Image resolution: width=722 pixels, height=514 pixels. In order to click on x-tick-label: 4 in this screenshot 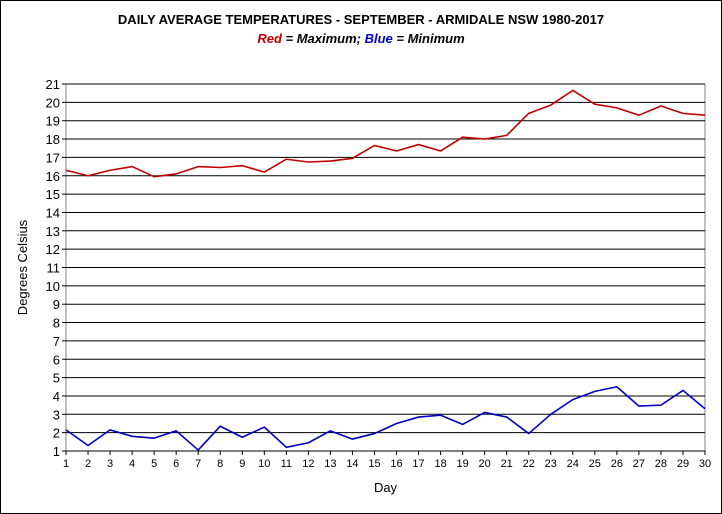, I will do `click(132, 464)`.